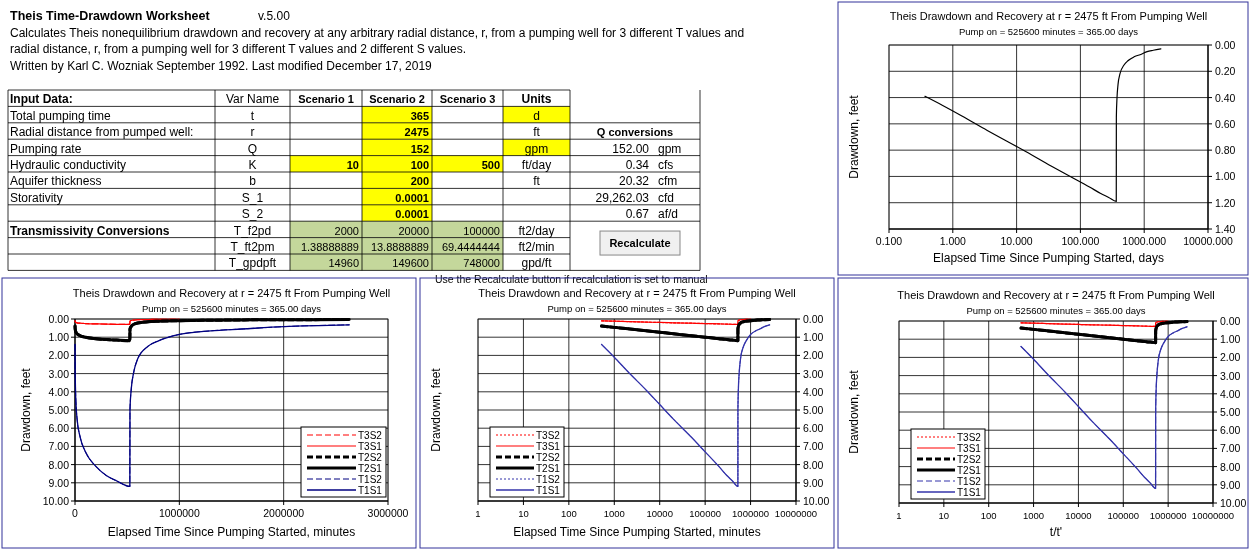 The height and width of the screenshot is (550, 1250). Describe the element at coordinates (481, 230) in the screenshot. I see `text: 100000` at that location.